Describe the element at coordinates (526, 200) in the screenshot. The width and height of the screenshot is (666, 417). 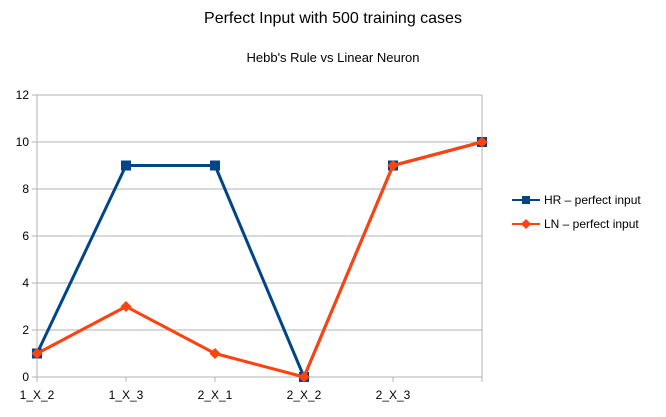
I see `legend-square-marker-icon` at that location.